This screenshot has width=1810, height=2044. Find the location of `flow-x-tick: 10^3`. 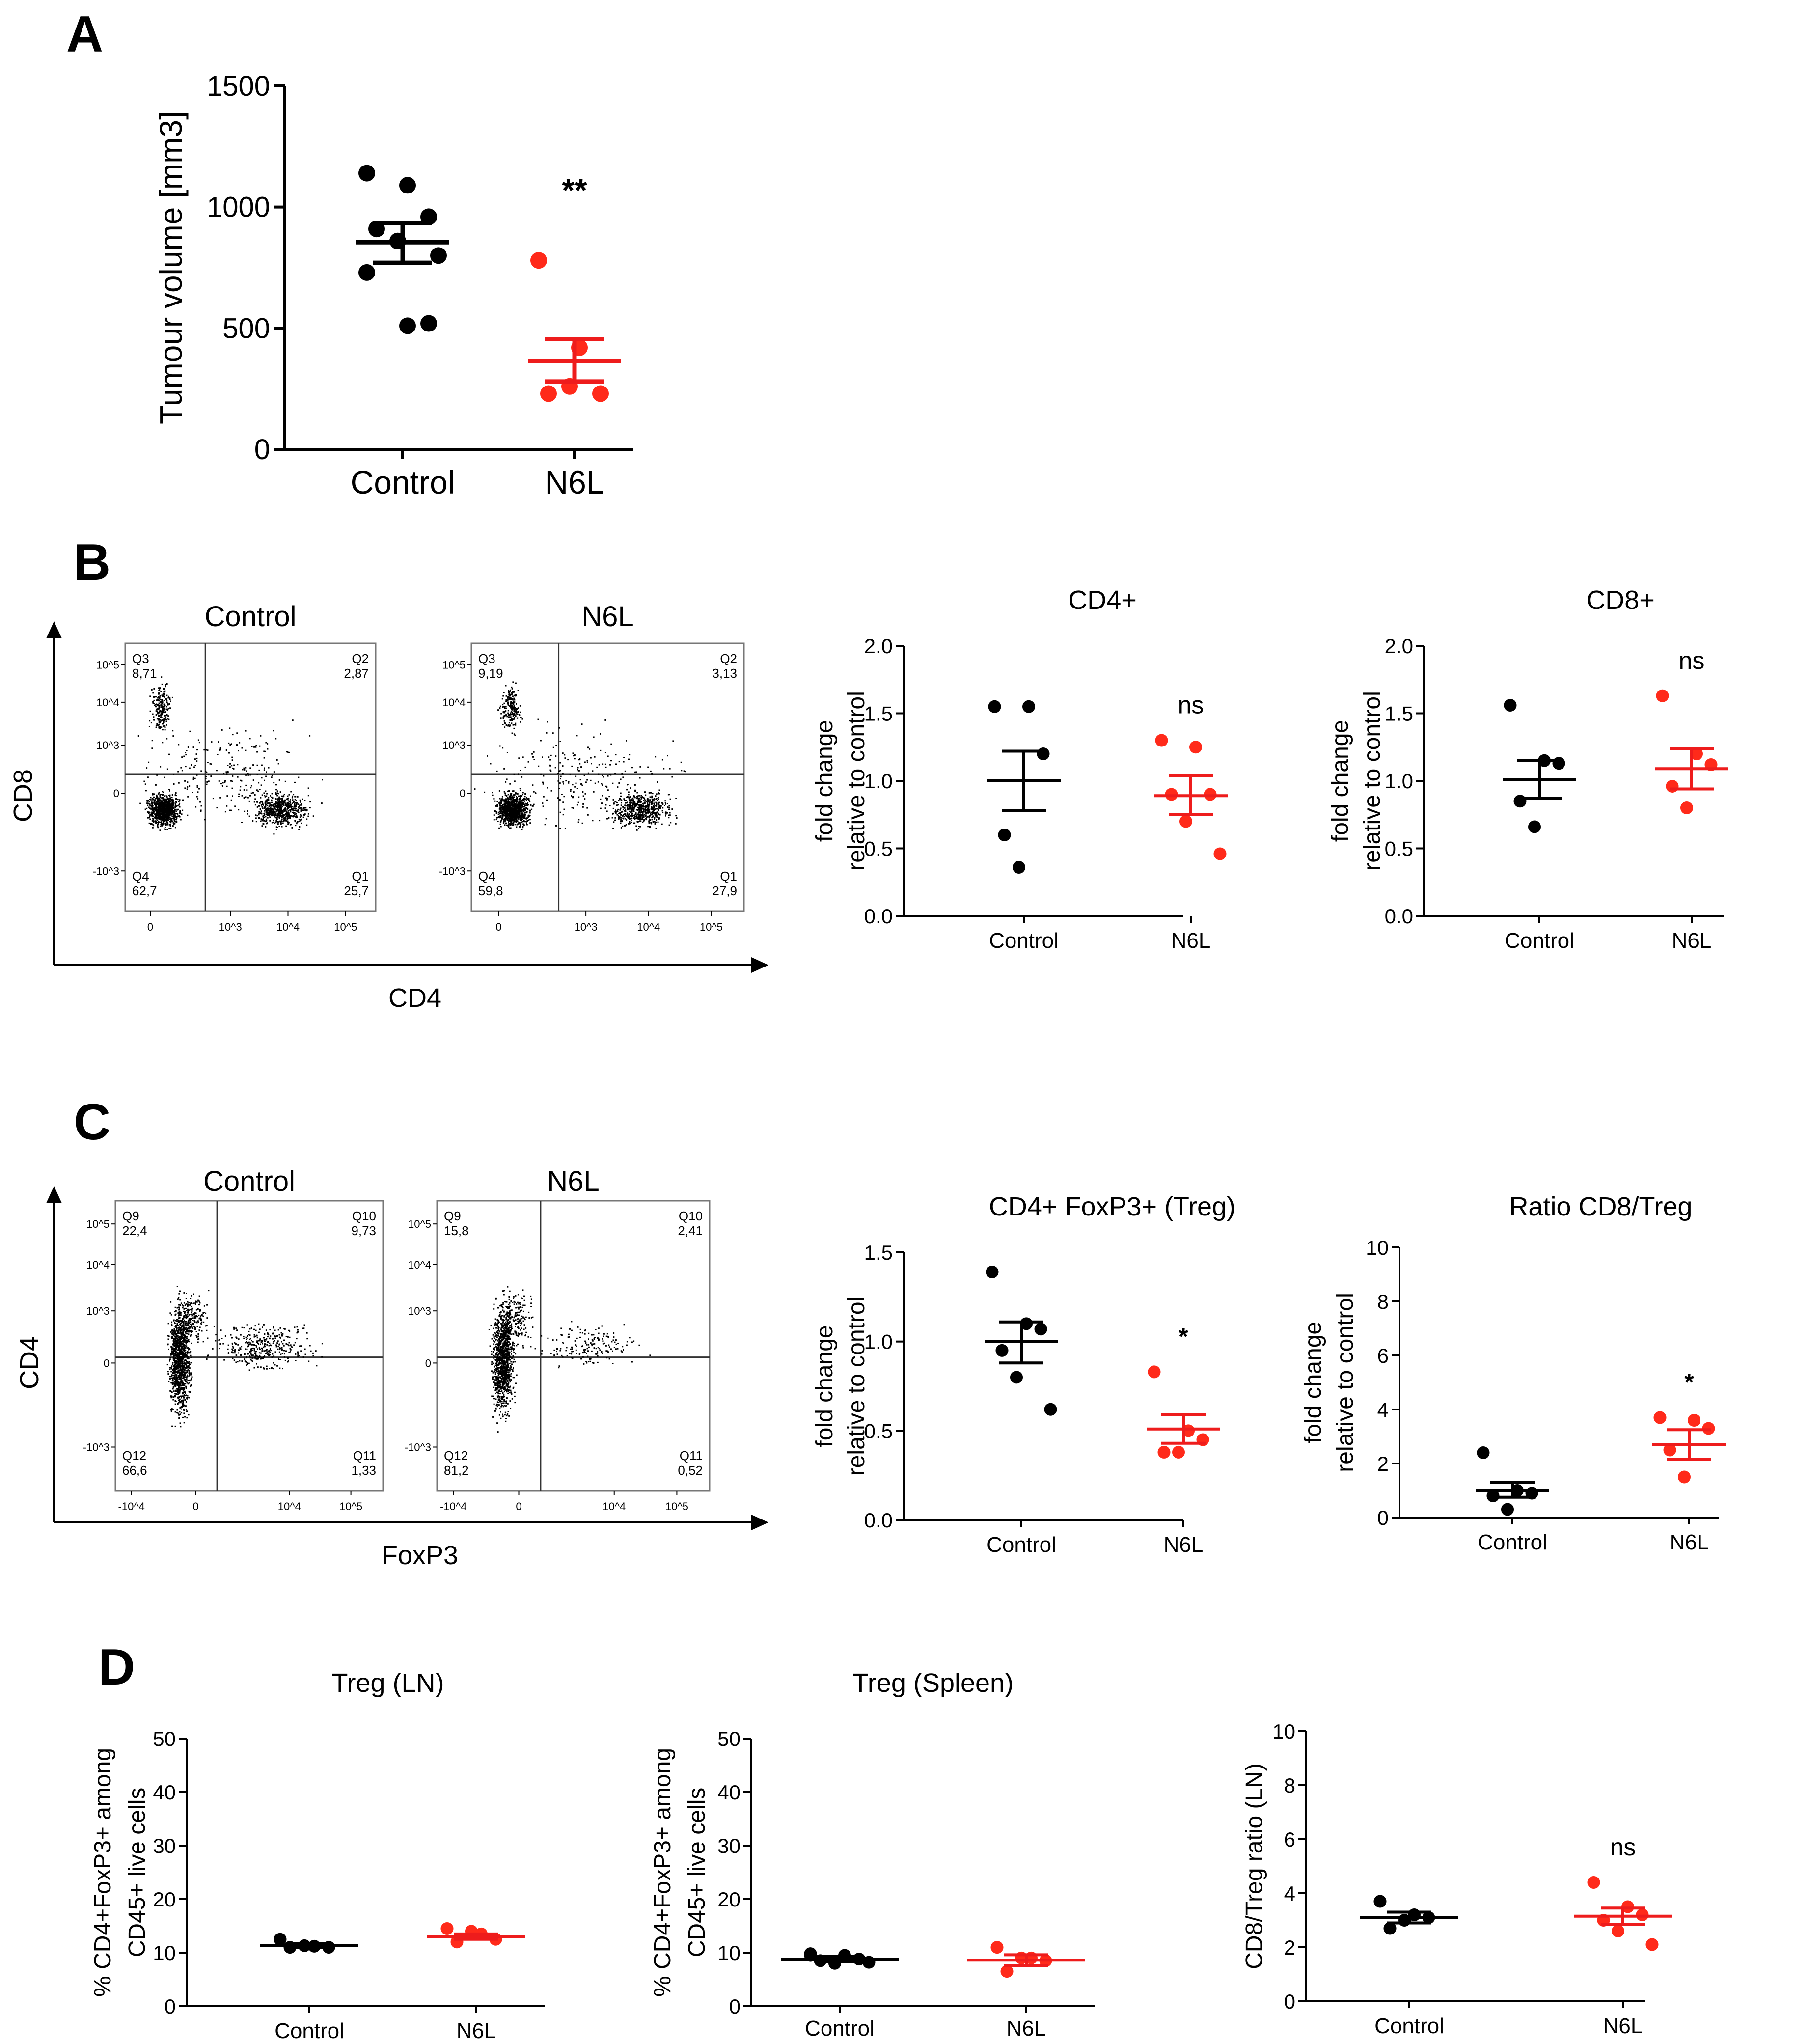

flow-x-tick: 10^3 is located at coordinates (230, 927).